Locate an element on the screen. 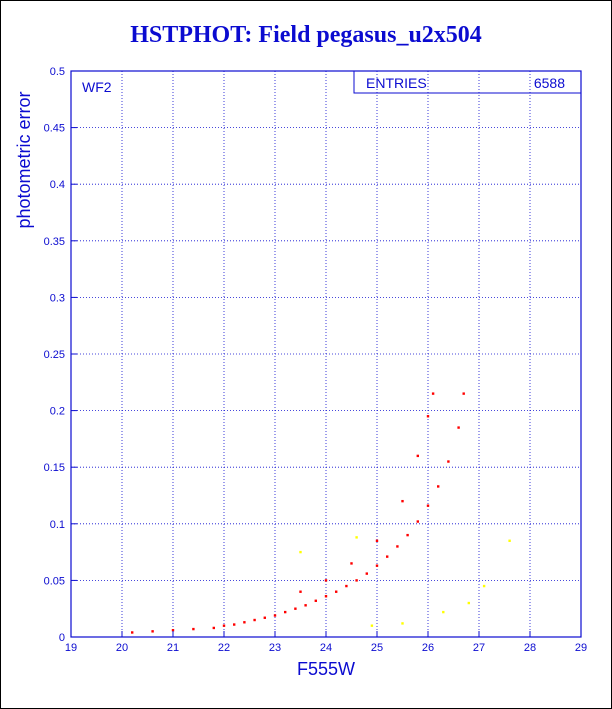 The image size is (612, 709). x-tick-label: 19 is located at coordinates (71, 648).